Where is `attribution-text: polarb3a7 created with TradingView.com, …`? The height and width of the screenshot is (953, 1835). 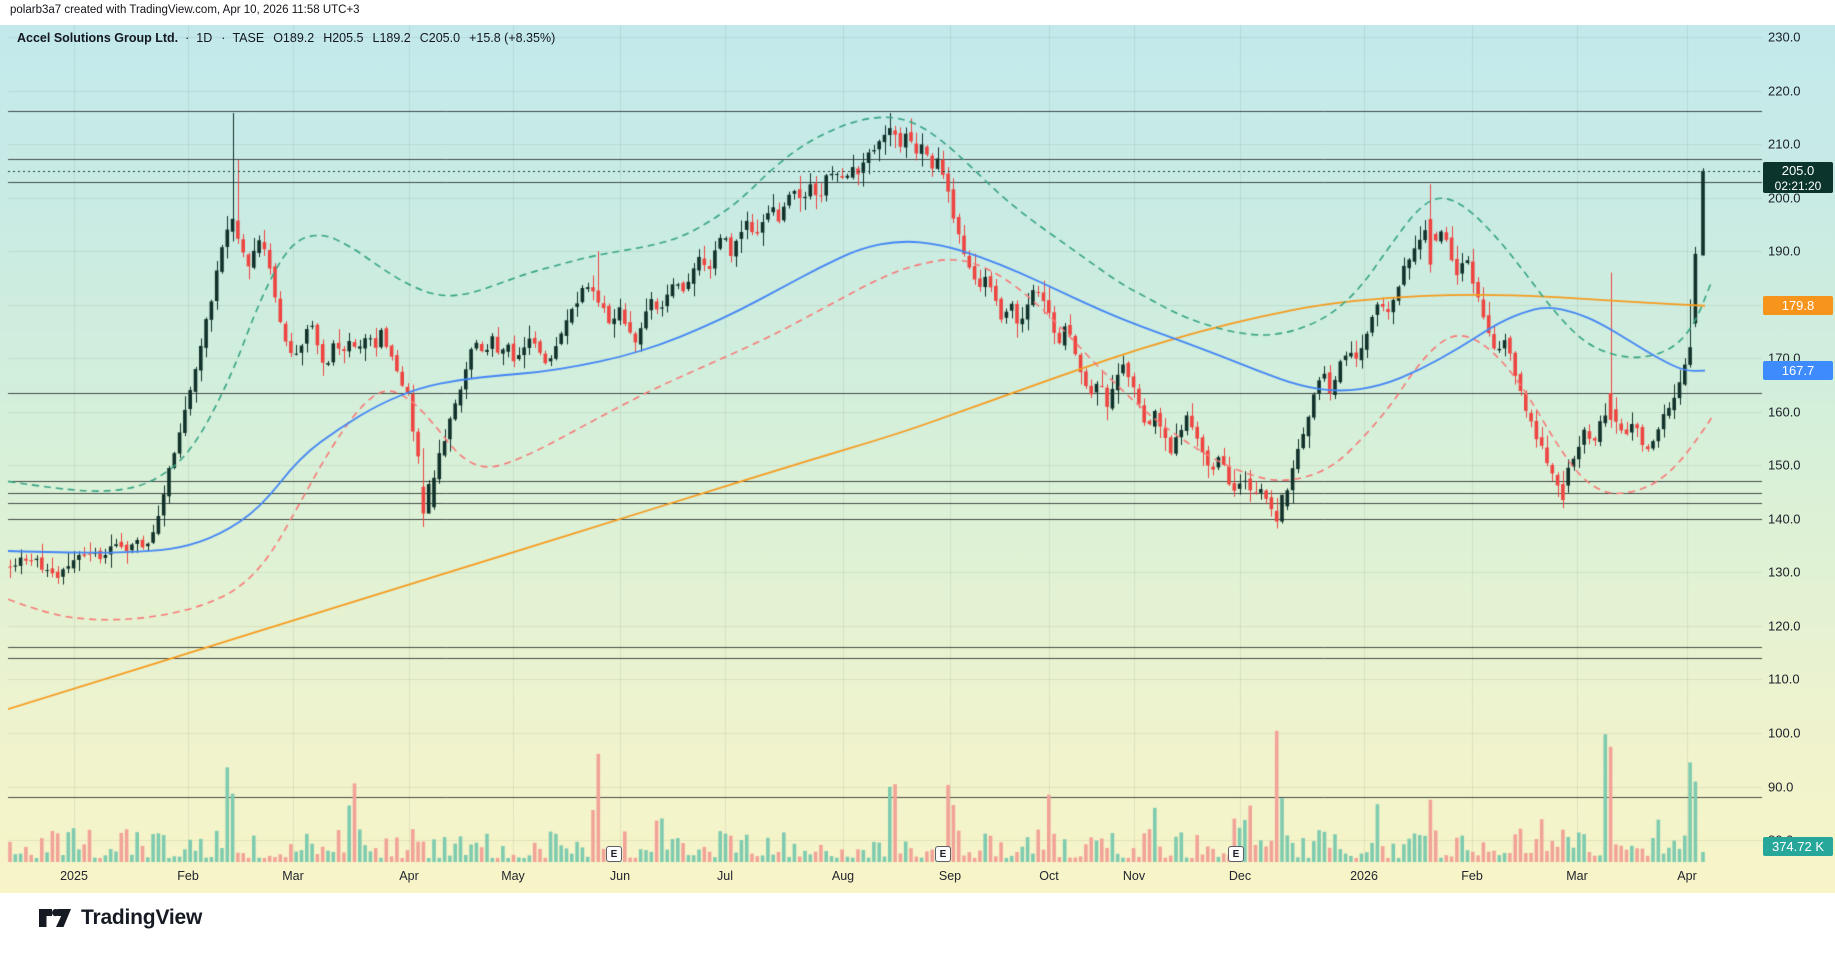
attribution-text: polarb3a7 created with TradingView.com, … is located at coordinates (185, 10).